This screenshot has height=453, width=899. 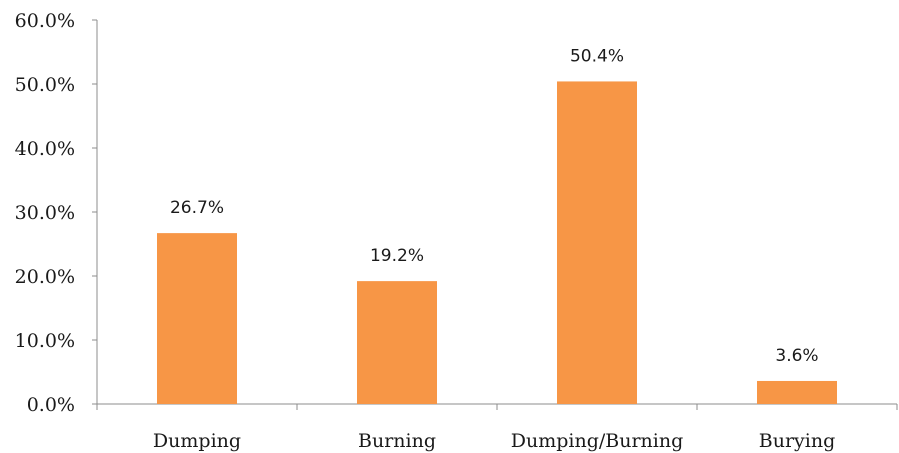 What do you see at coordinates (494, 441) in the screenshot?
I see `category-labels: Dumping Burning Dumping/Burning Burying` at bounding box center [494, 441].